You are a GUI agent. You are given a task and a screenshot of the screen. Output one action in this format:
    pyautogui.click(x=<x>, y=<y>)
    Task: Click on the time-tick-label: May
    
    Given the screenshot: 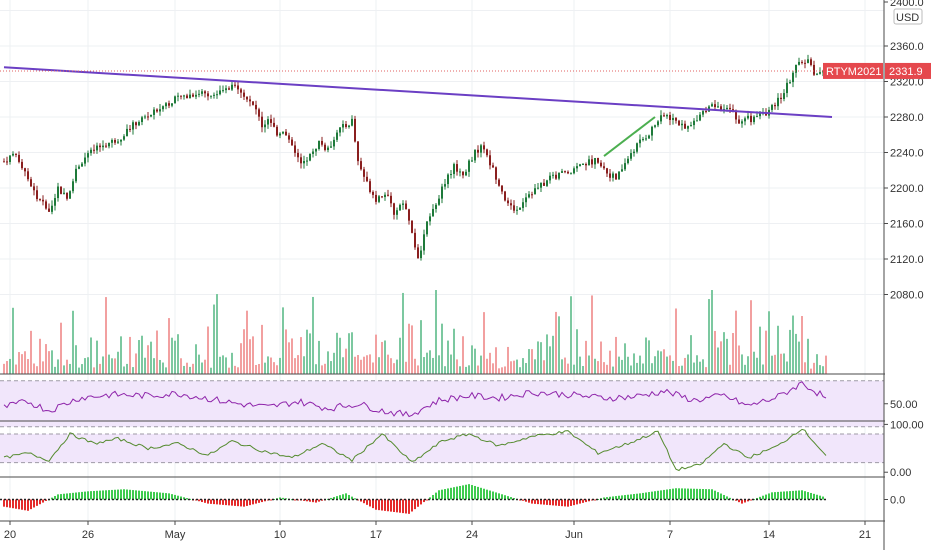 What is the action you would take?
    pyautogui.click(x=175, y=535)
    